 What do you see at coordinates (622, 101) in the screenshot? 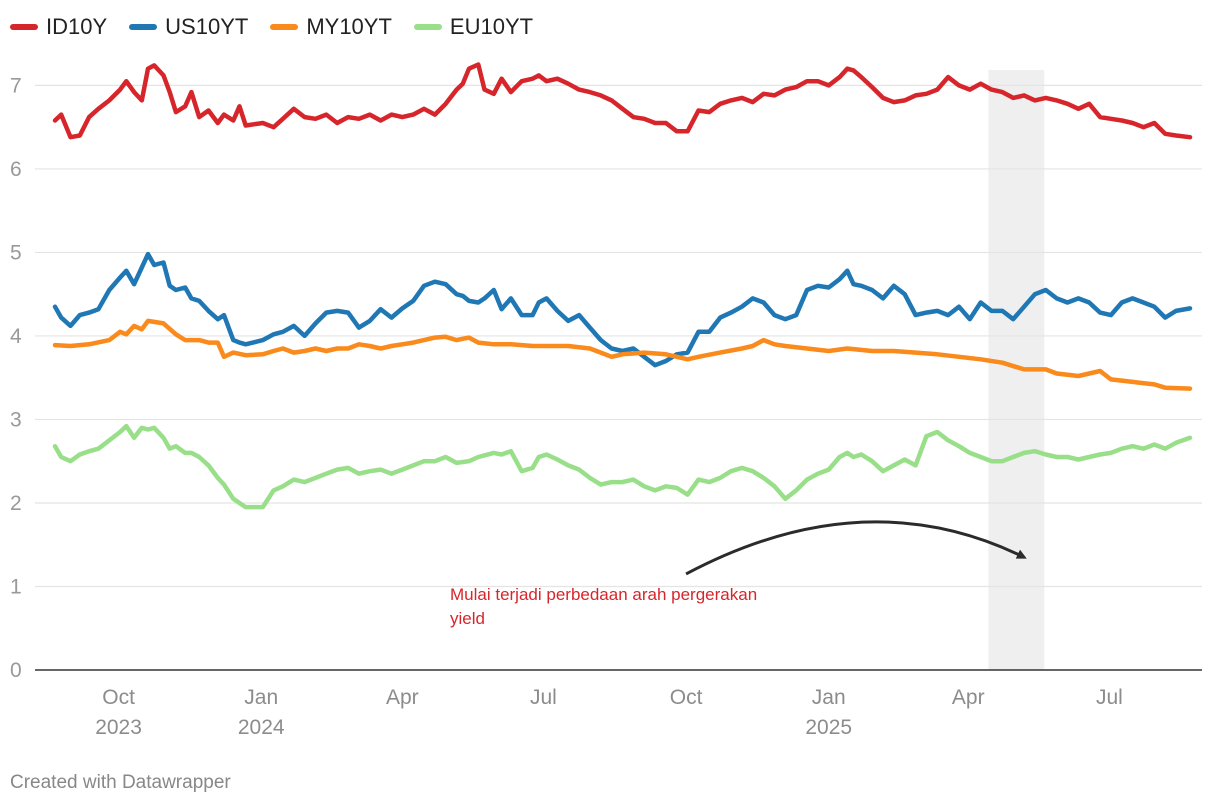
I see `series-line-id10y` at bounding box center [622, 101].